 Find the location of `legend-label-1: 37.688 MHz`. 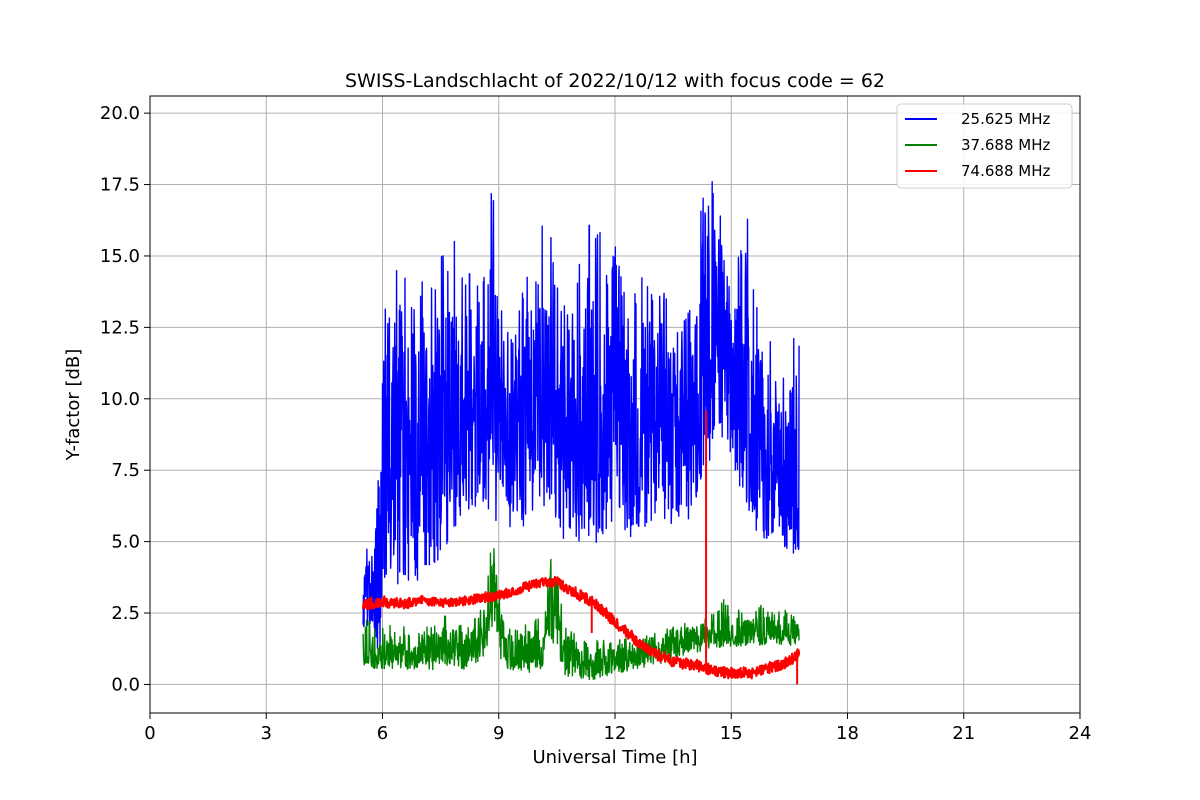

legend-label-1: 37.688 MHz is located at coordinates (1005, 145).